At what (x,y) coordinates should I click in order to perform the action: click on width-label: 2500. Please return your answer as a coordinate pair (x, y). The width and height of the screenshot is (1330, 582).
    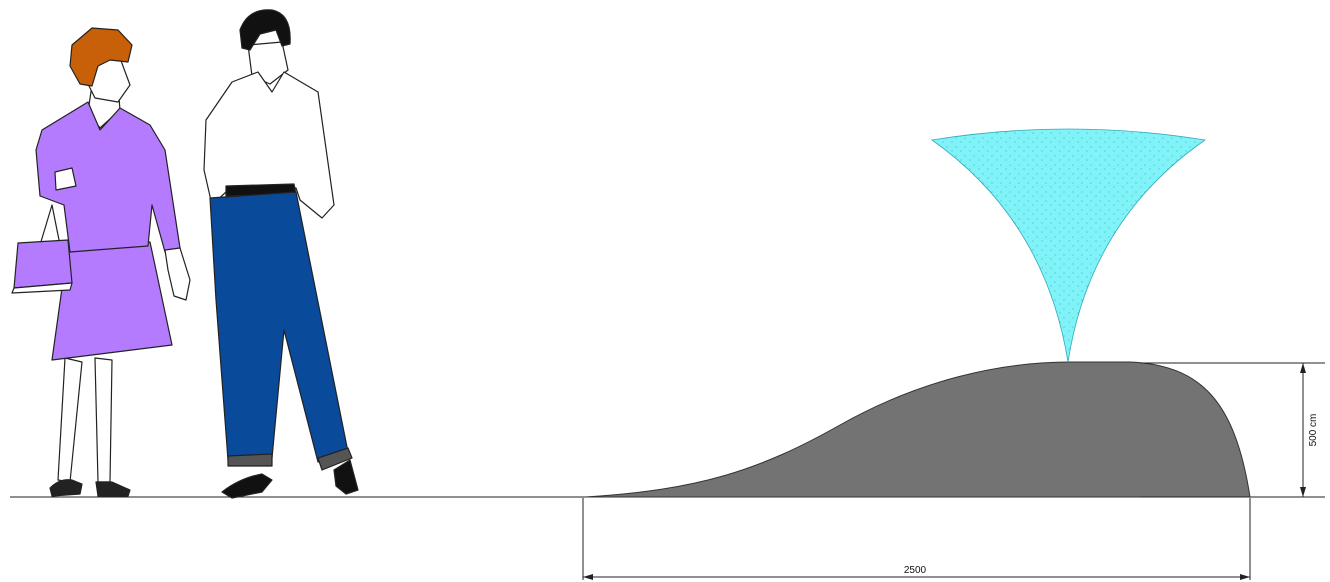
    Looking at the image, I should click on (915, 570).